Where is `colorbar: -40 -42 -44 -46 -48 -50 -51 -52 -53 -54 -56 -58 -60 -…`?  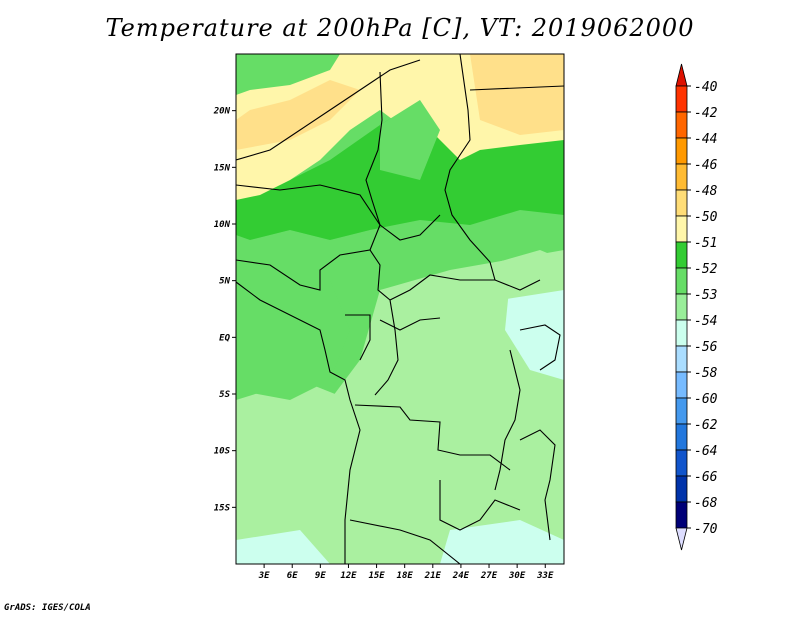
colorbar: -40 -42 -44 -46 -48 -50 -51 -52 -53 -54 -56 -58 -60 -… is located at coordinates (696, 307).